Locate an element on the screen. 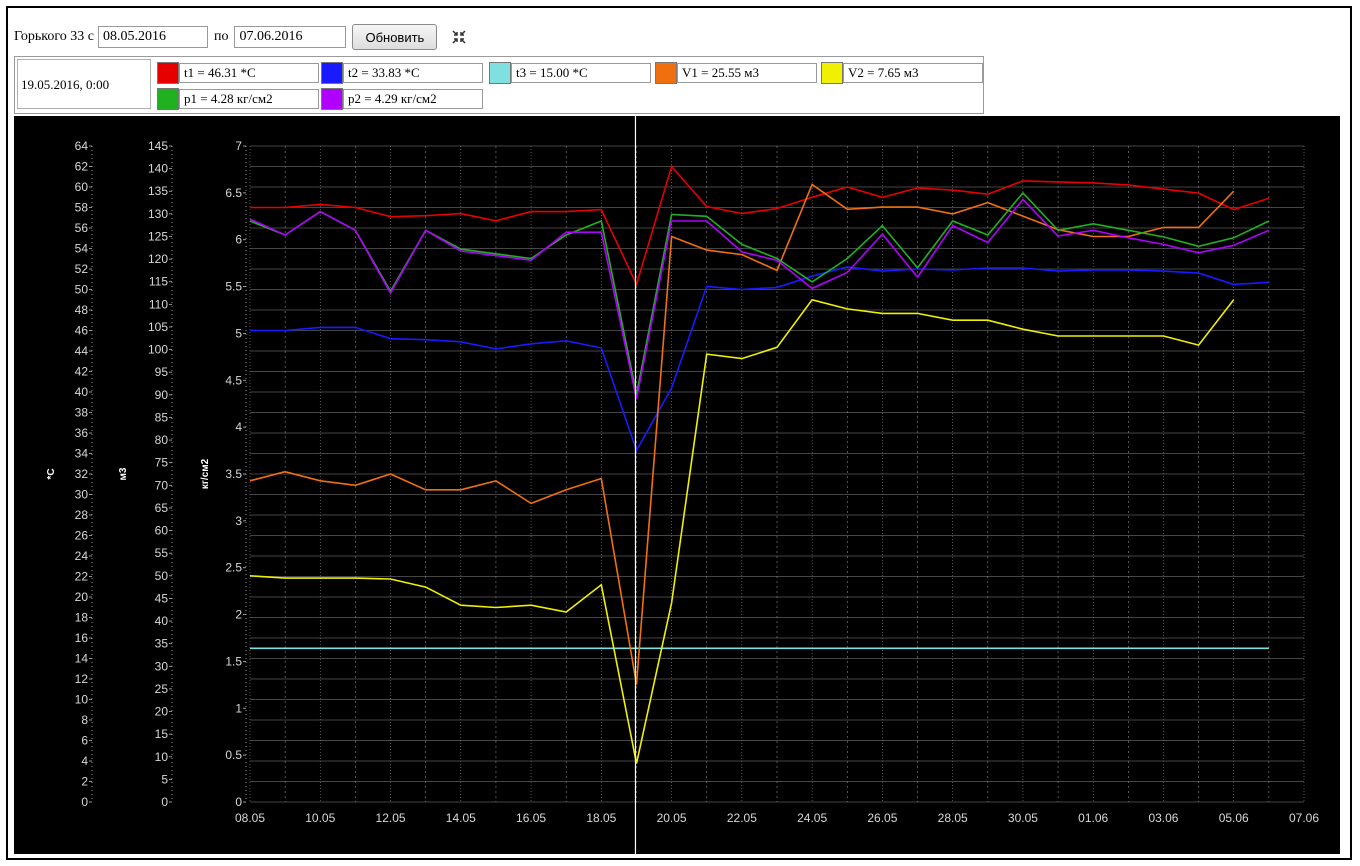  y-tick-label: 85 is located at coordinates (162, 417).